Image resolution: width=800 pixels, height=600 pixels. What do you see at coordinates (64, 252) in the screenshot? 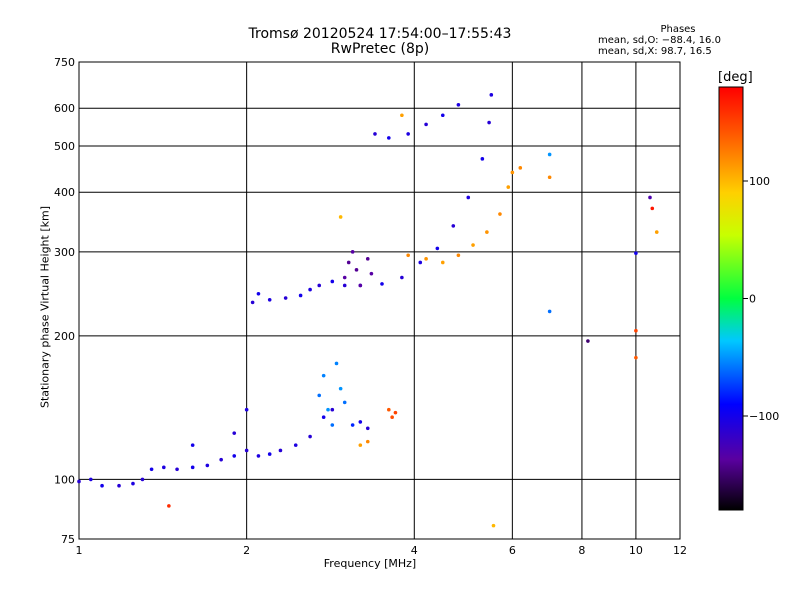
I see `y-tick-label: 300` at bounding box center [64, 252].